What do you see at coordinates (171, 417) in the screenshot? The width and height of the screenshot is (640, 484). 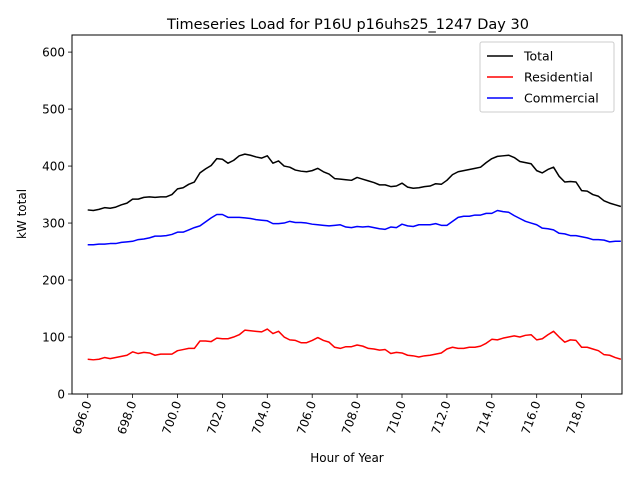 I see `x-tick-label: 700.0` at bounding box center [171, 417].